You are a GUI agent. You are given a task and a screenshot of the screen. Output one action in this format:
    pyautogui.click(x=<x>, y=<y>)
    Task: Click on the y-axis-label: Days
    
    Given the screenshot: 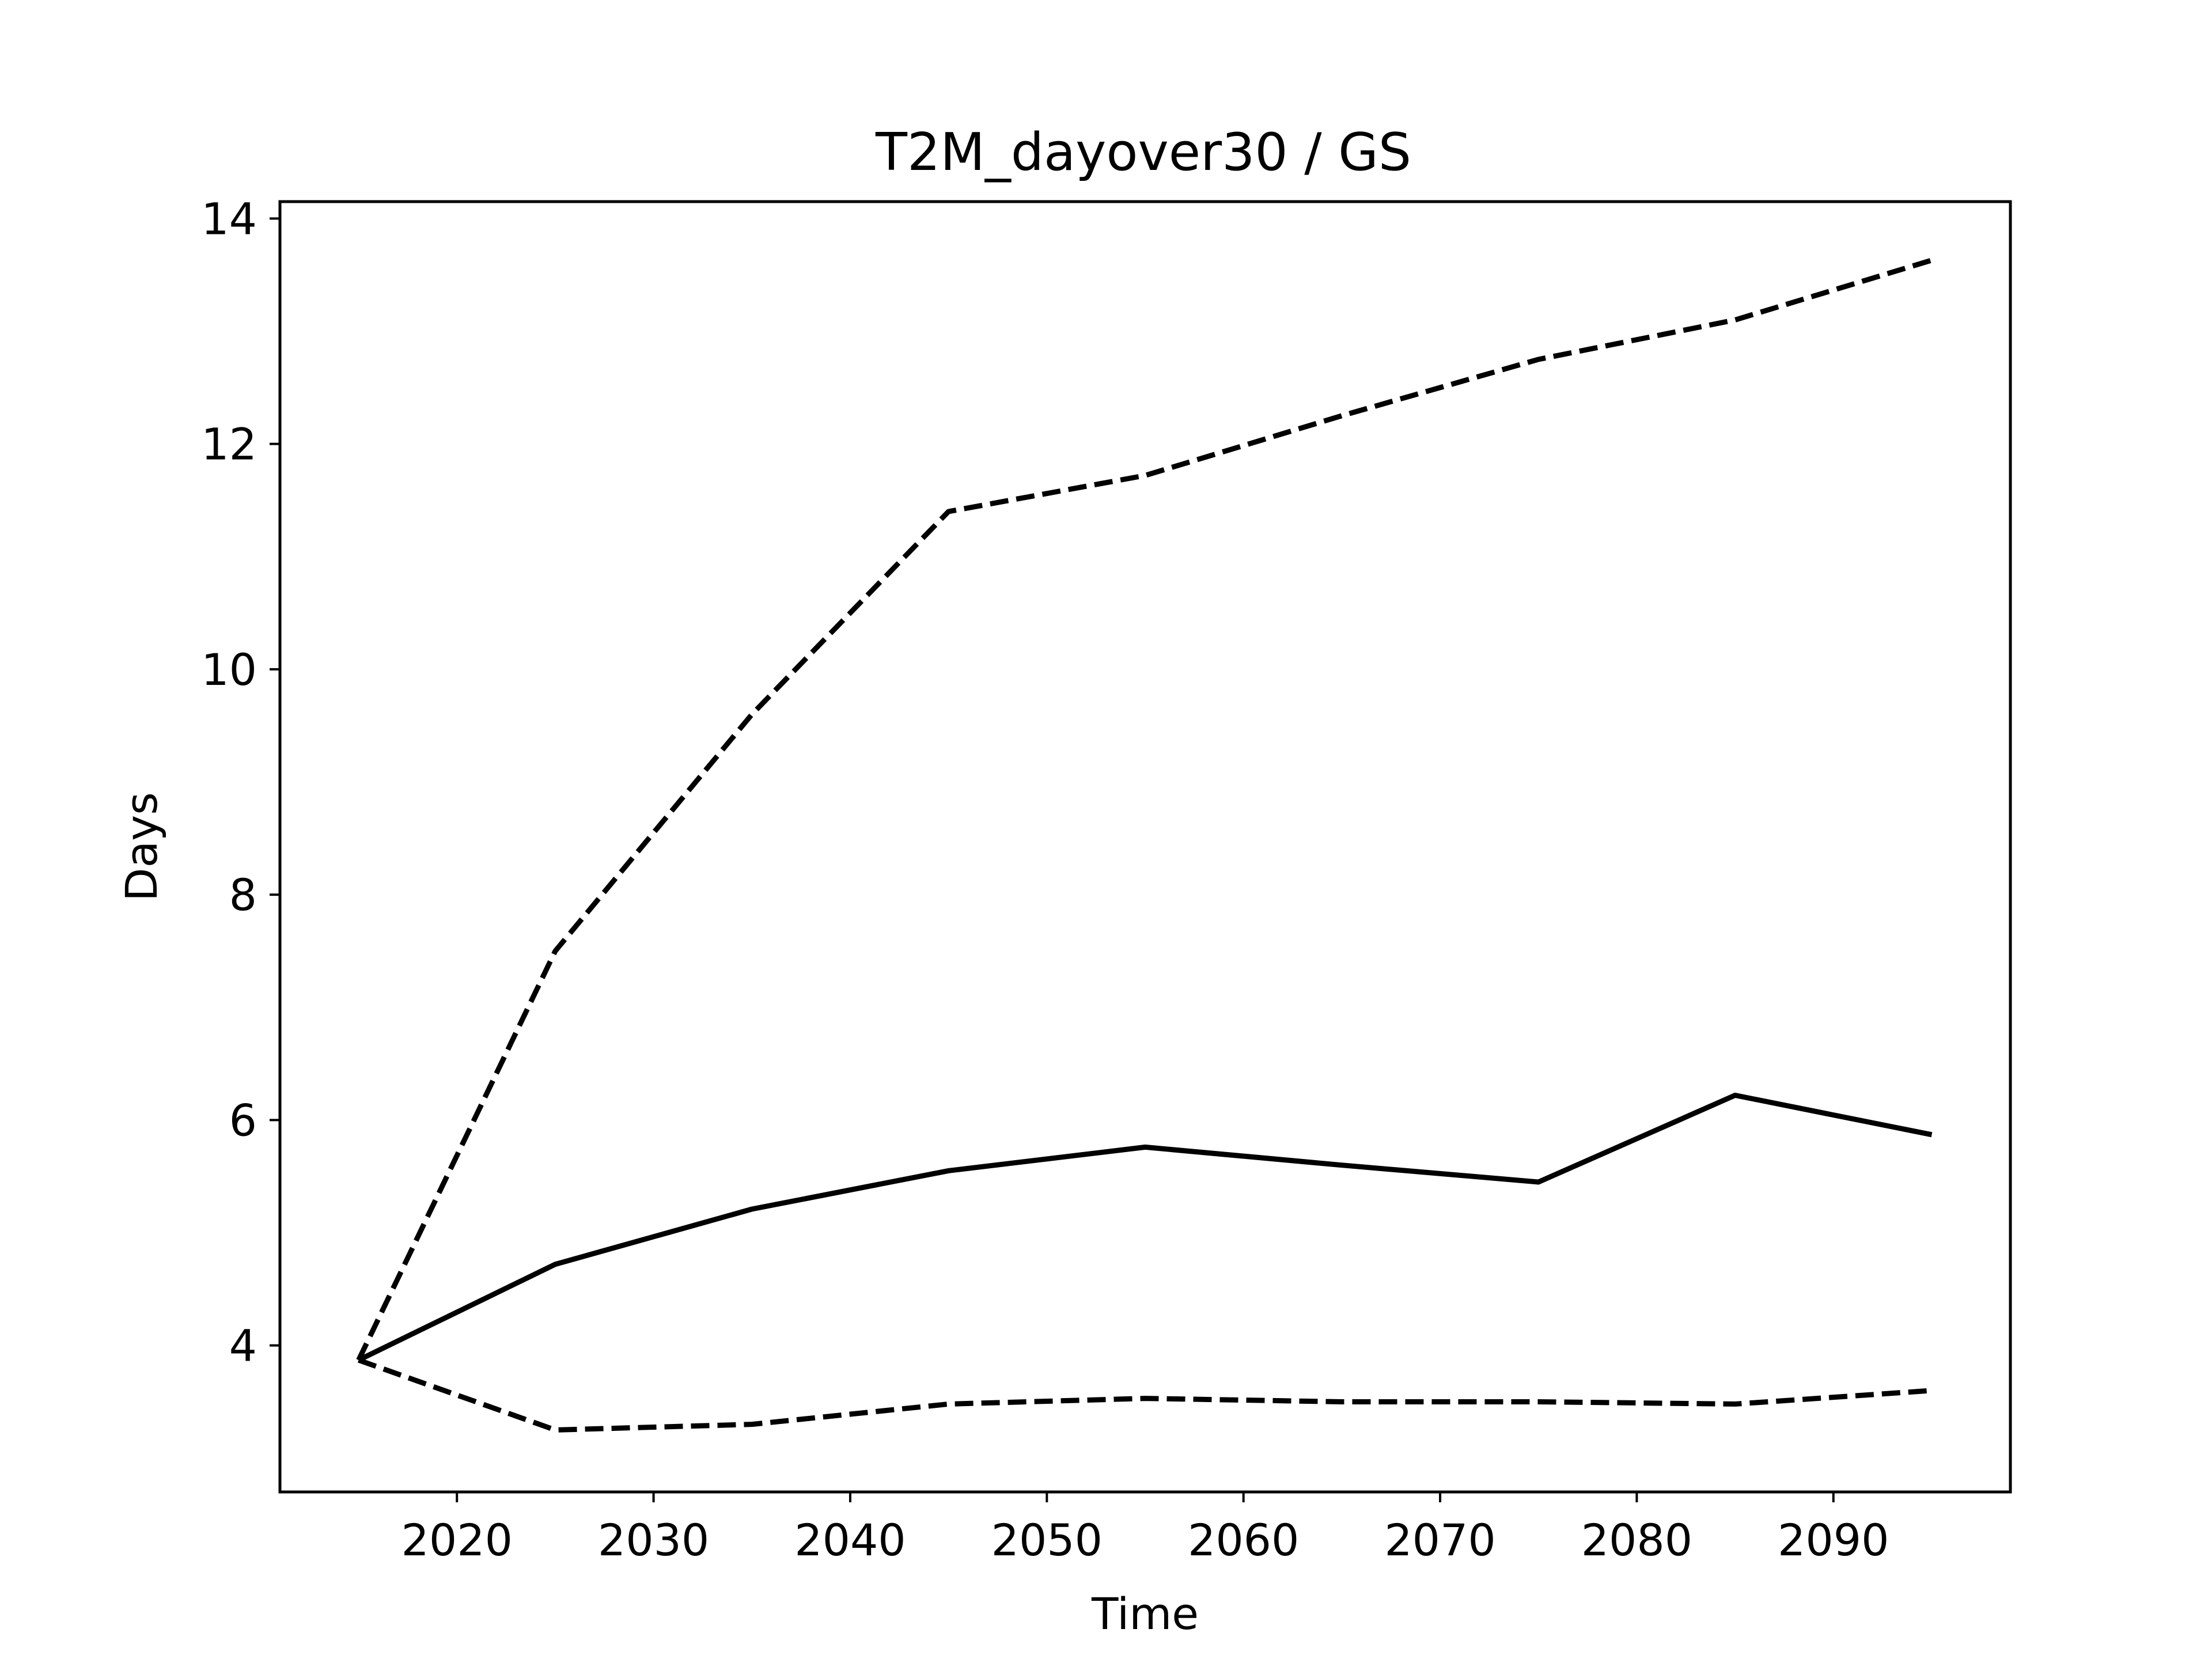 What is the action you would take?
    pyautogui.click(x=141, y=847)
    